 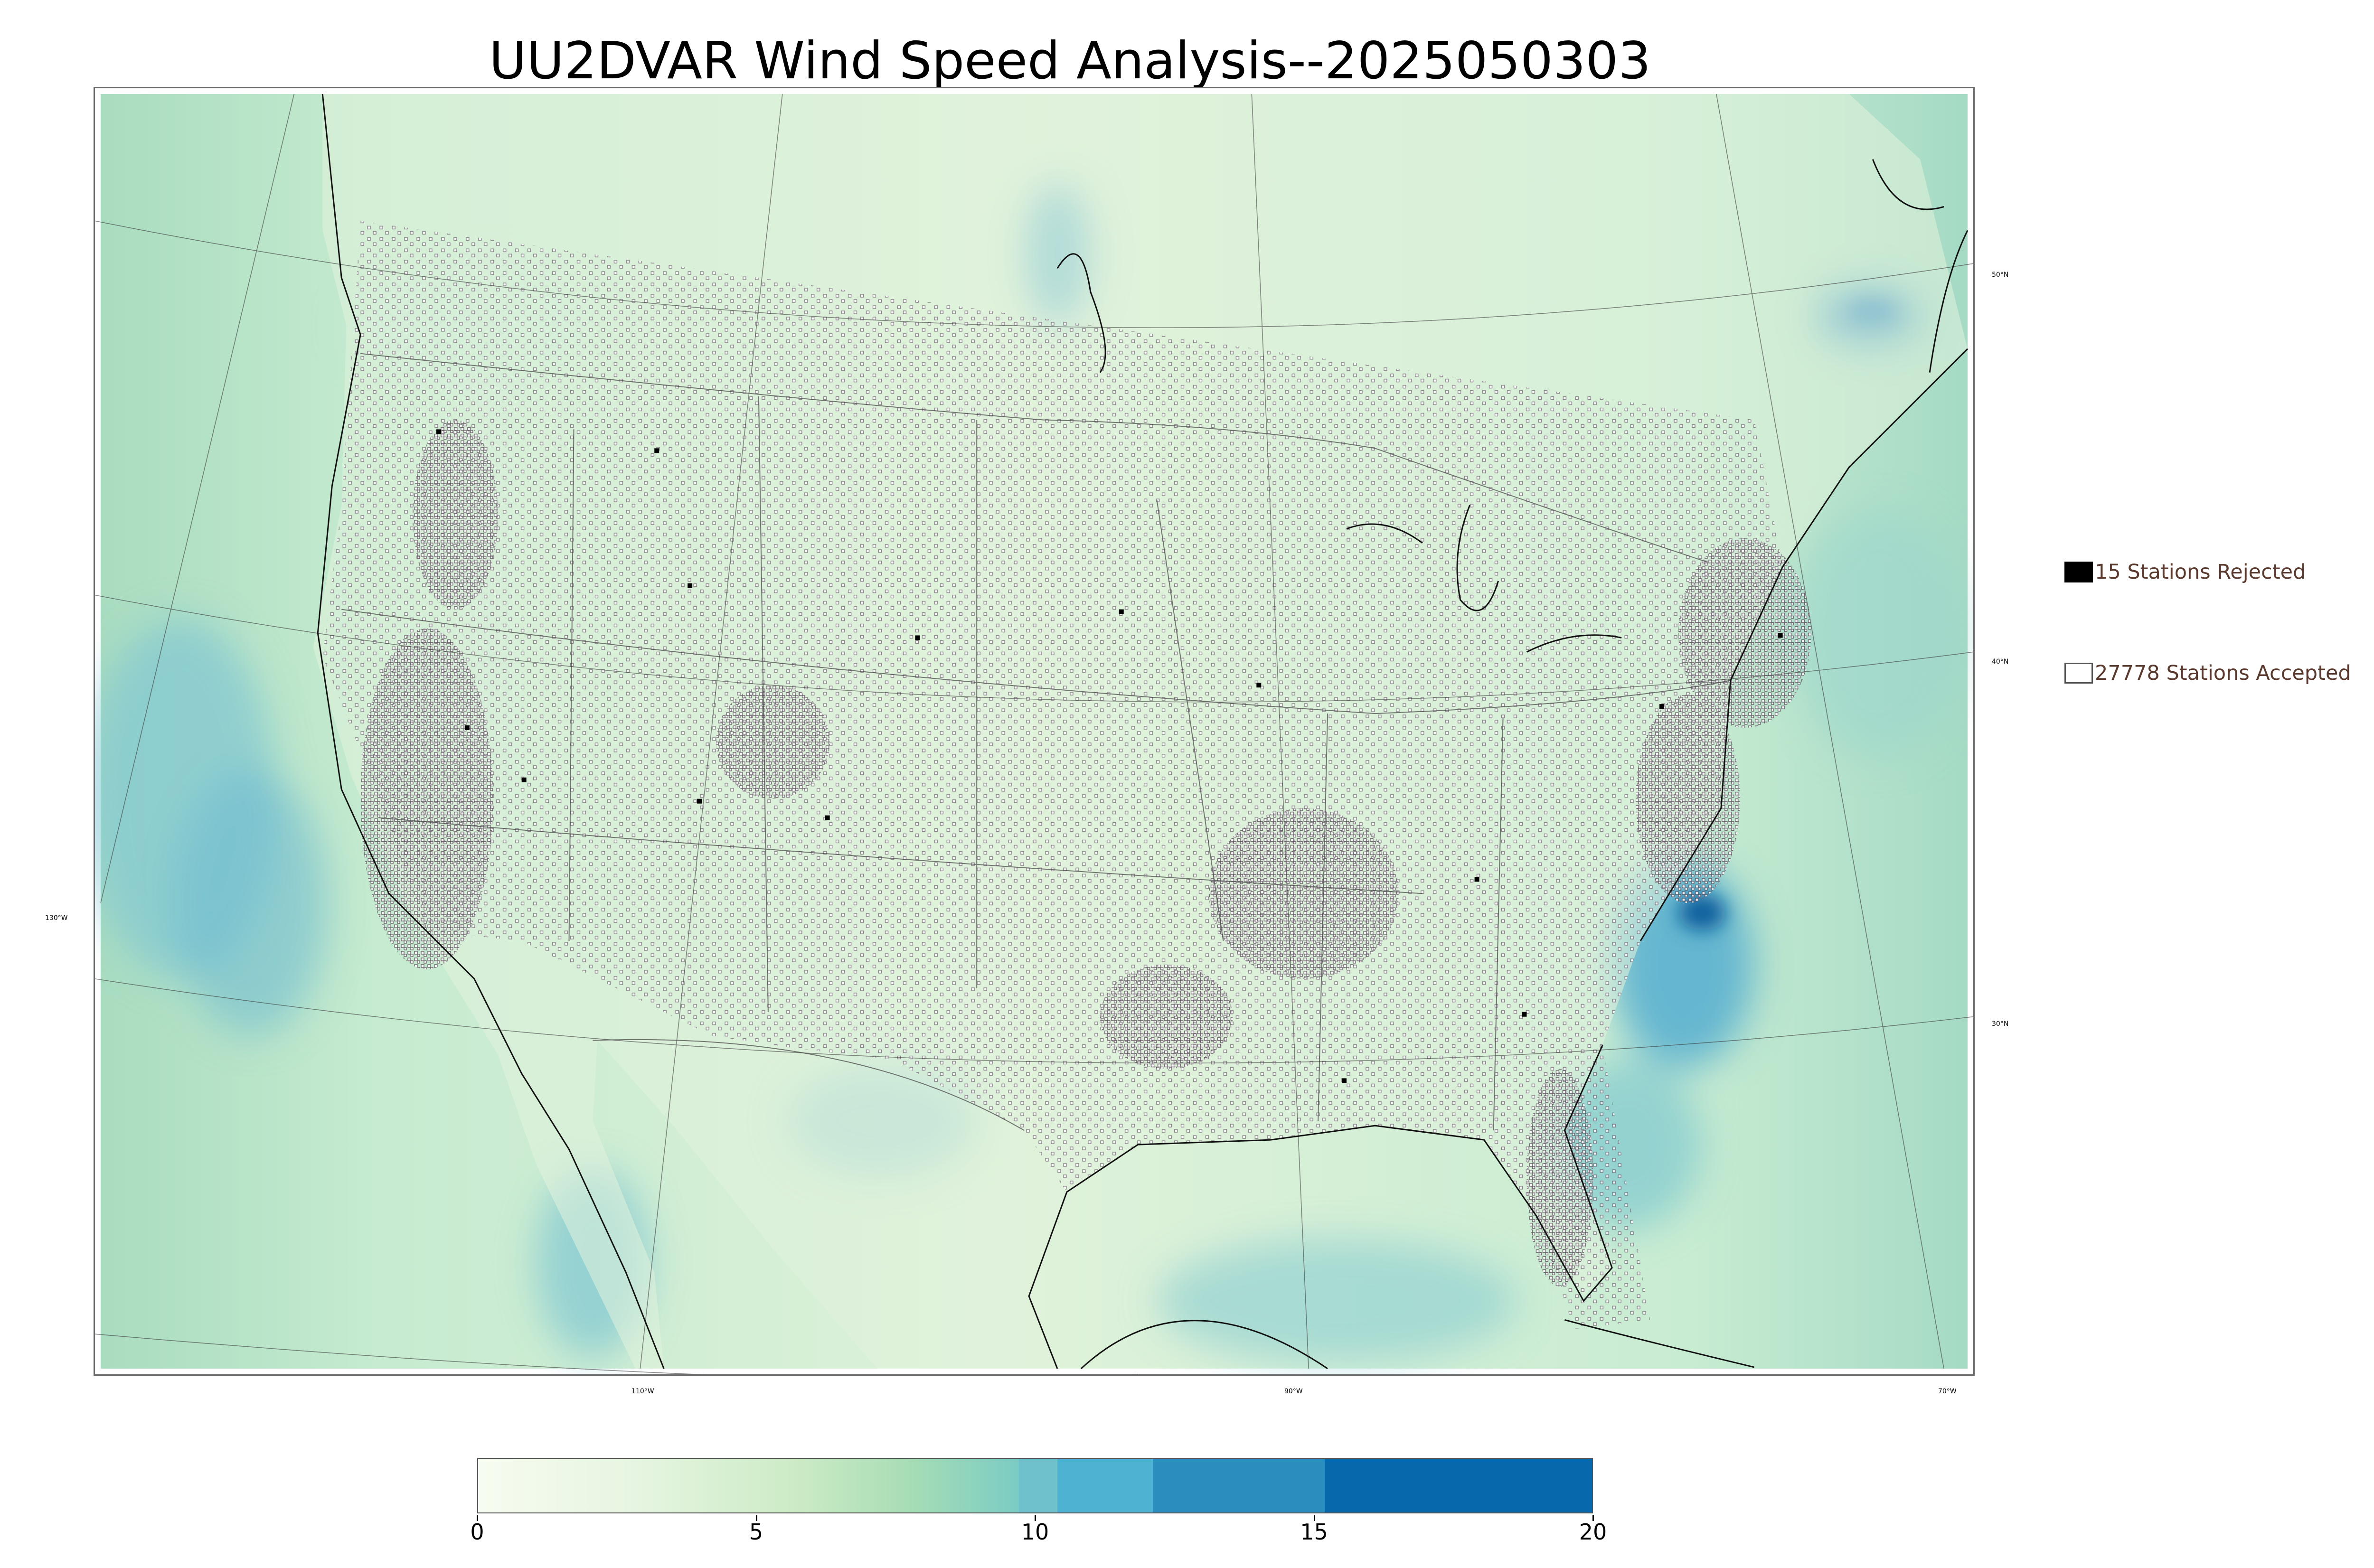 What do you see at coordinates (2200, 572) in the screenshot?
I see `legend-rejected-label: 15 Stations Rejected` at bounding box center [2200, 572].